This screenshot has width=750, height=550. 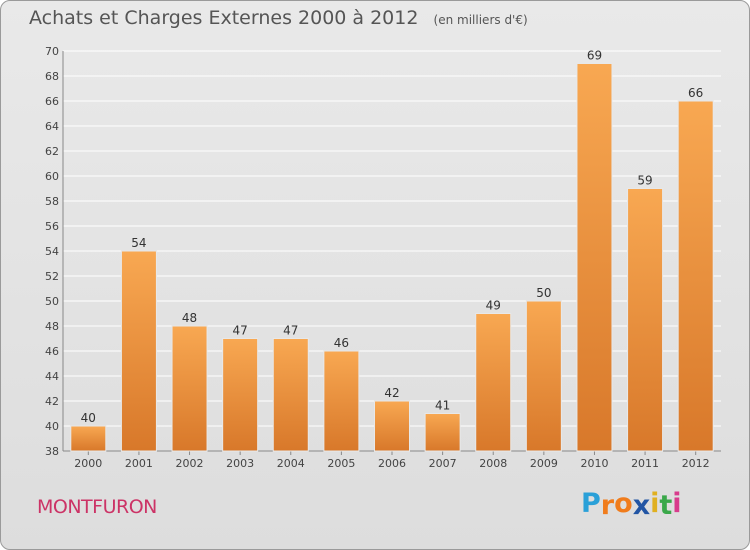 What do you see at coordinates (695, 276) in the screenshot?
I see `bar-2012` at bounding box center [695, 276].